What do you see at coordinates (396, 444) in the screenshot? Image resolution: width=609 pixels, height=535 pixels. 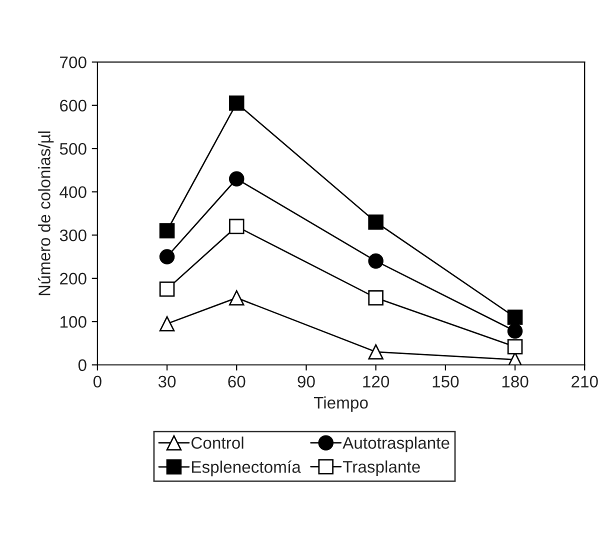 I see `legend-label: Autotrasplante` at bounding box center [396, 444].